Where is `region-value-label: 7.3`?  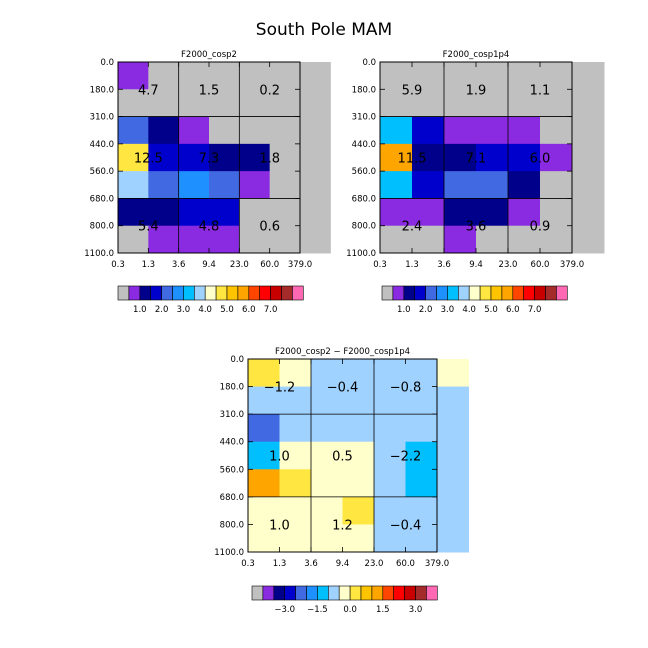
region-value-label: 7.3 is located at coordinates (209, 159).